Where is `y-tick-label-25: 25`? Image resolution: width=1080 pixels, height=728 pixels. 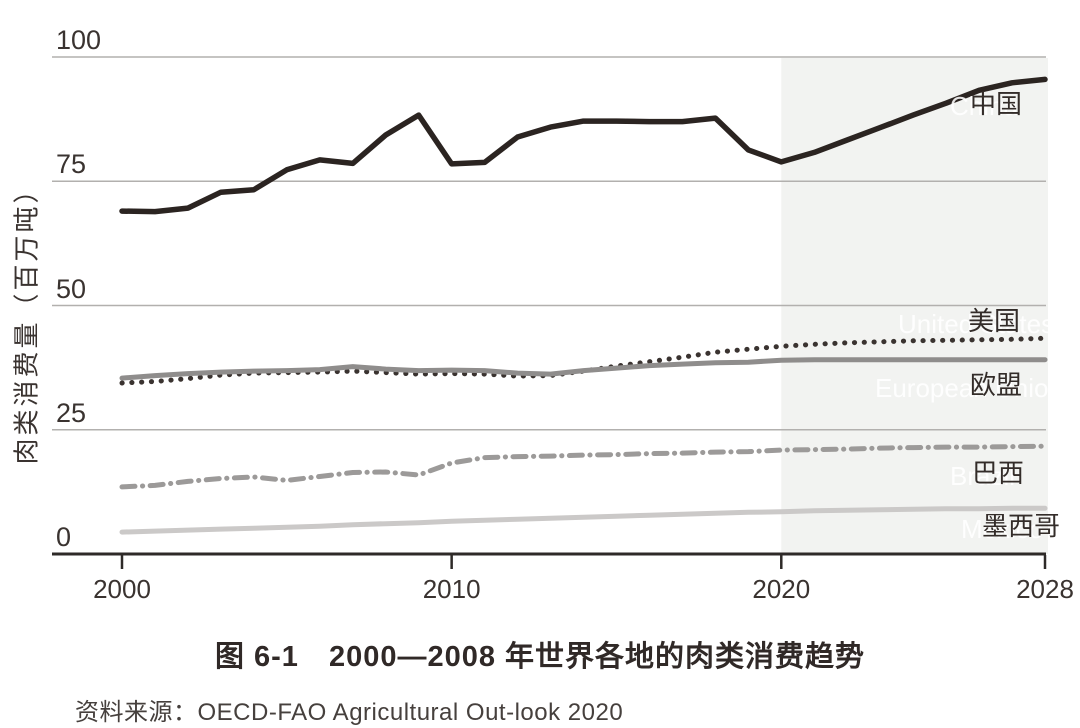 y-tick-label-25: 25 is located at coordinates (71, 412).